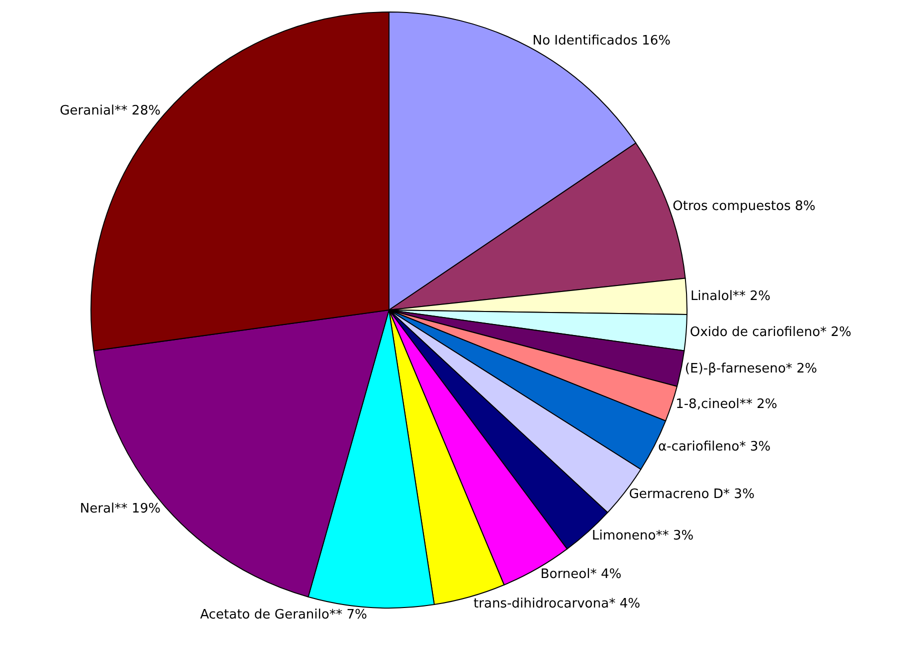  What do you see at coordinates (581, 574) in the screenshot?
I see `slice-label: Borneol* 4%` at bounding box center [581, 574].